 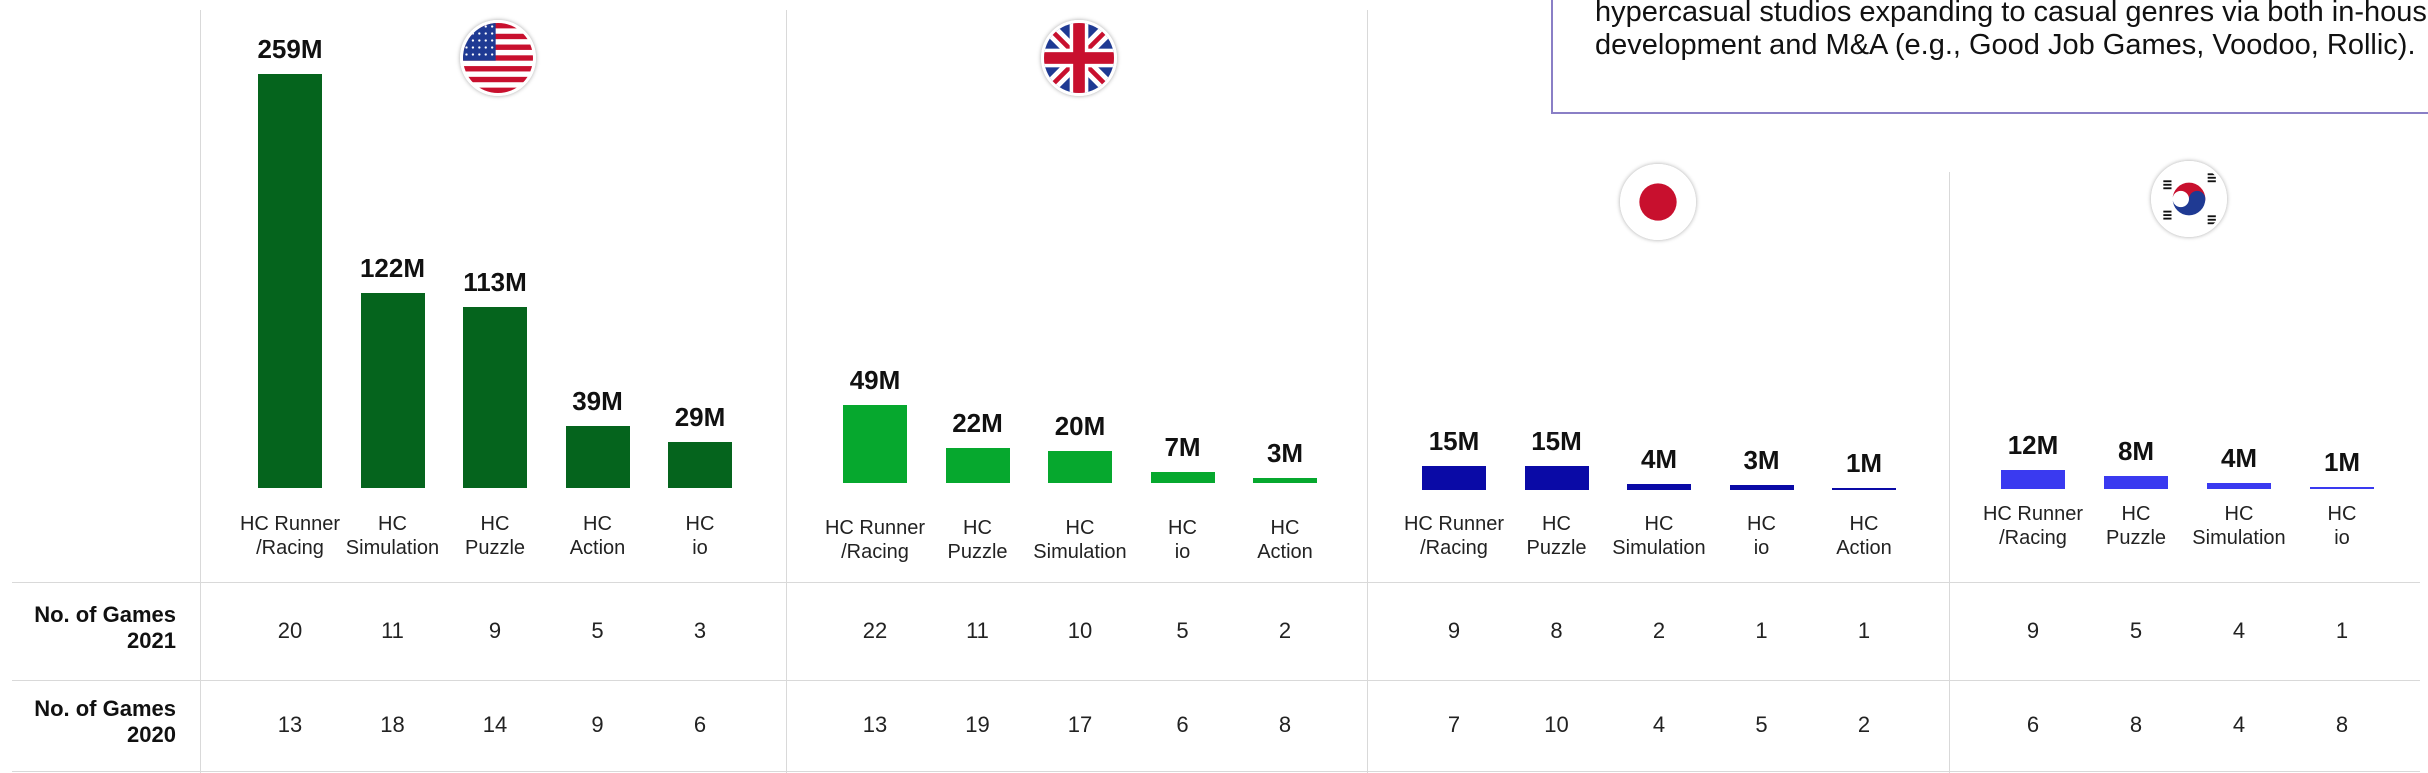 I want to click on table-line-middle, so click(x=1216, y=680).